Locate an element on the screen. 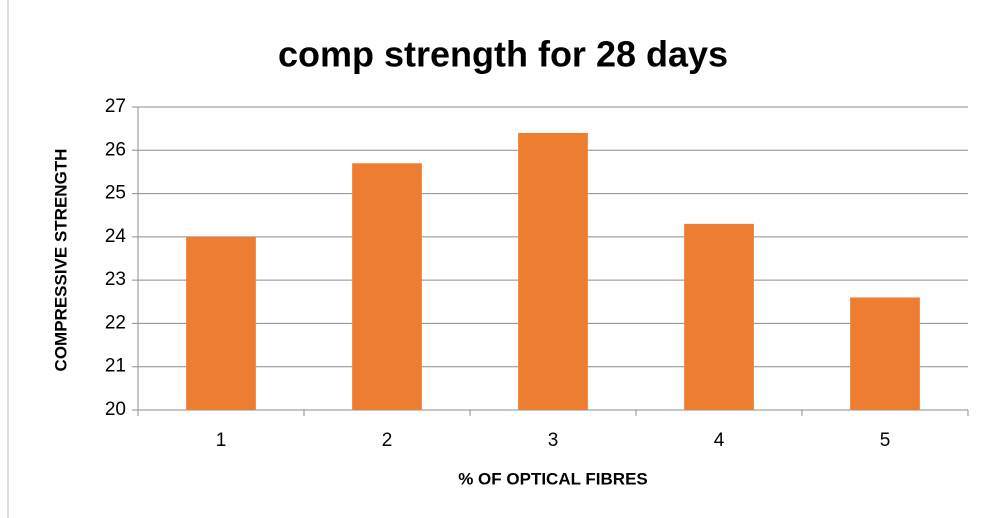 The width and height of the screenshot is (983, 518). y-tick-label: 22 is located at coordinates (115, 322).